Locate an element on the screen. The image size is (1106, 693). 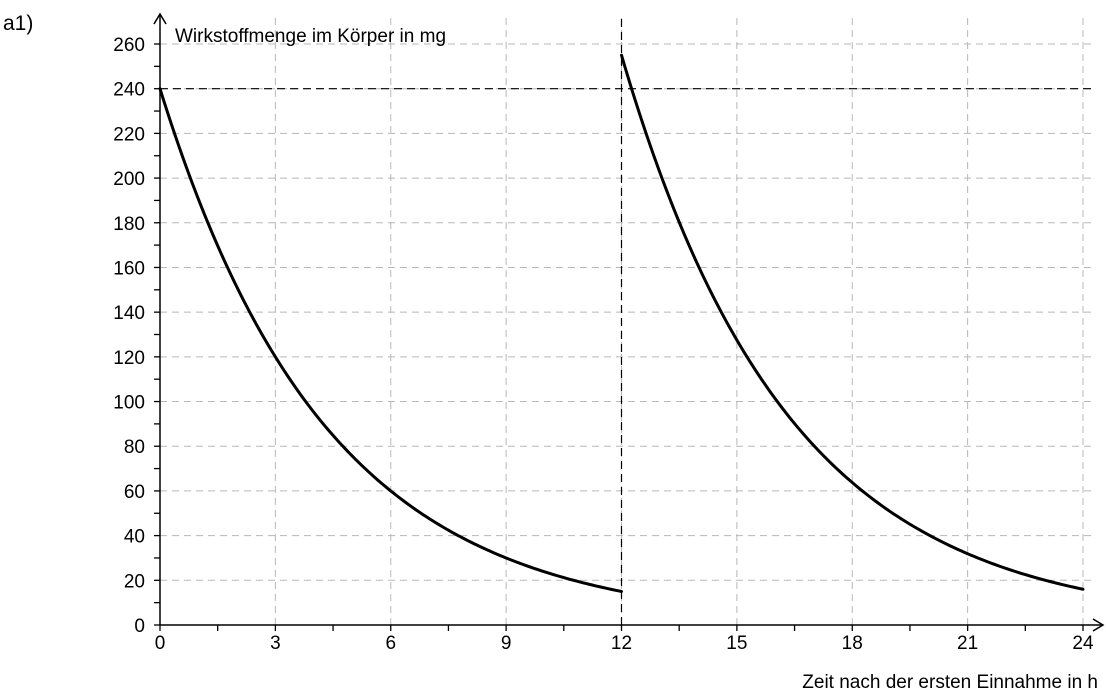
y-tick-label: 200 is located at coordinates (129, 179).